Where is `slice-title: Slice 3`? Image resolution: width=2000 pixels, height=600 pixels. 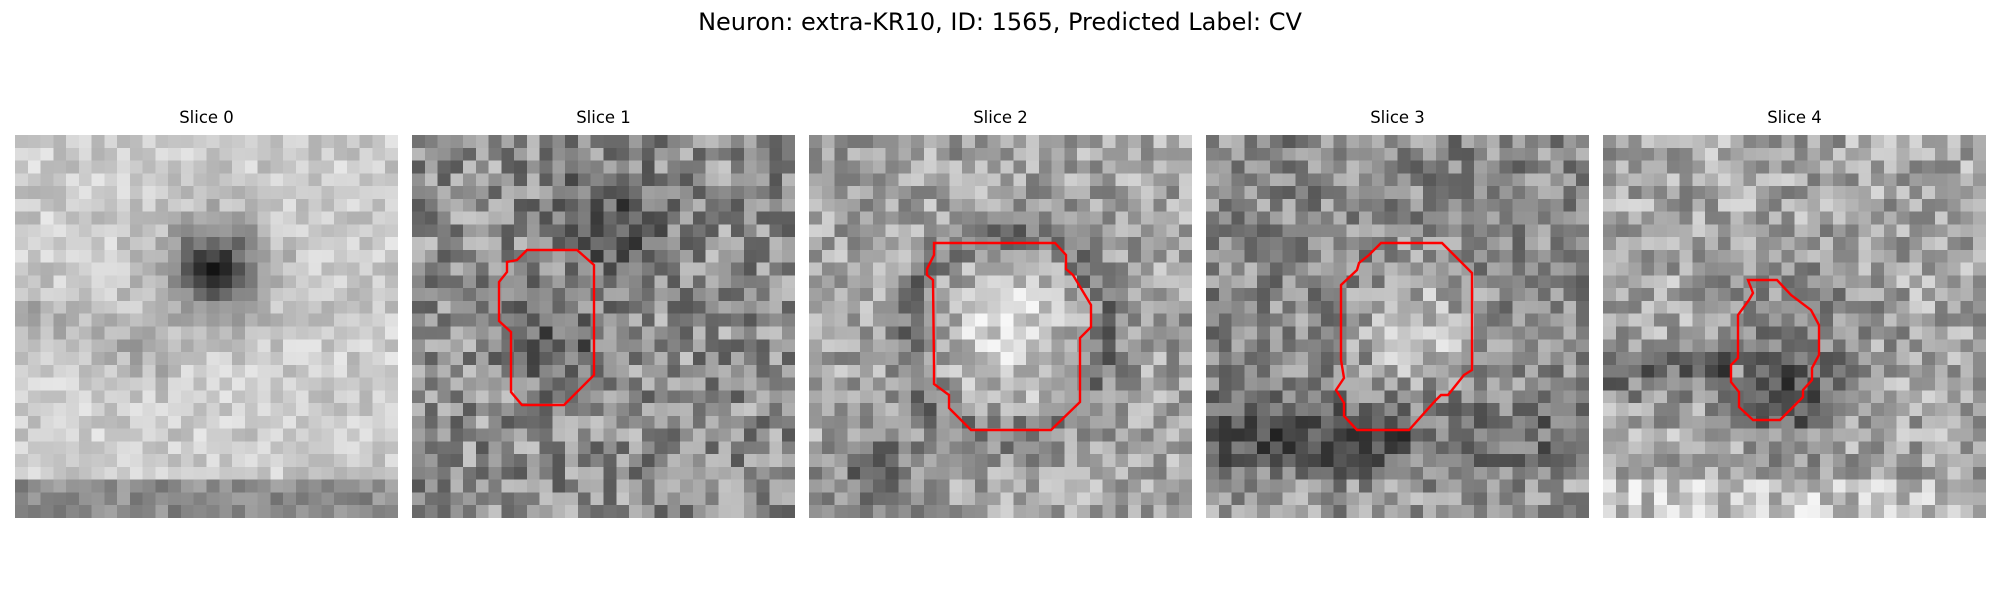 slice-title: Slice 3 is located at coordinates (1397, 117).